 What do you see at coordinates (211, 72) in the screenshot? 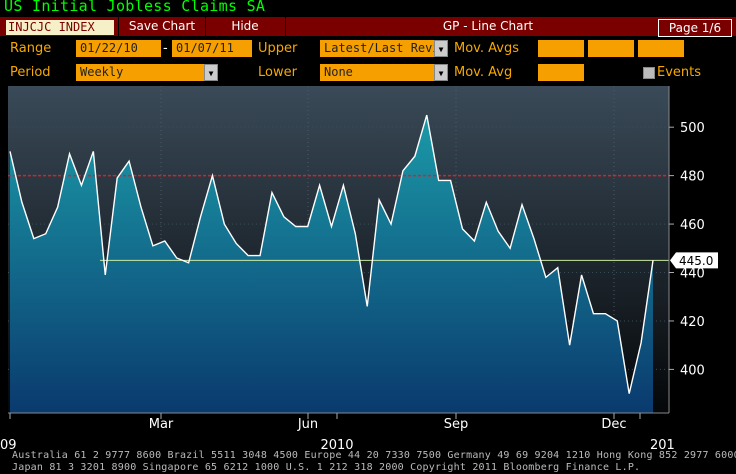
I see `period-dropdown-arrow-icon: ▼` at bounding box center [211, 72].